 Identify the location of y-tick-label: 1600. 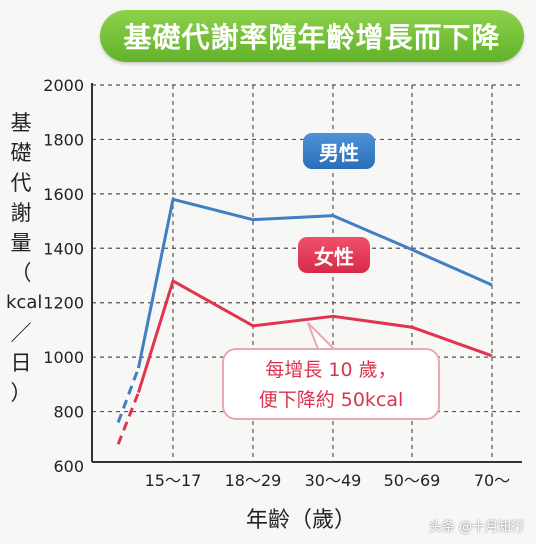
(63, 194).